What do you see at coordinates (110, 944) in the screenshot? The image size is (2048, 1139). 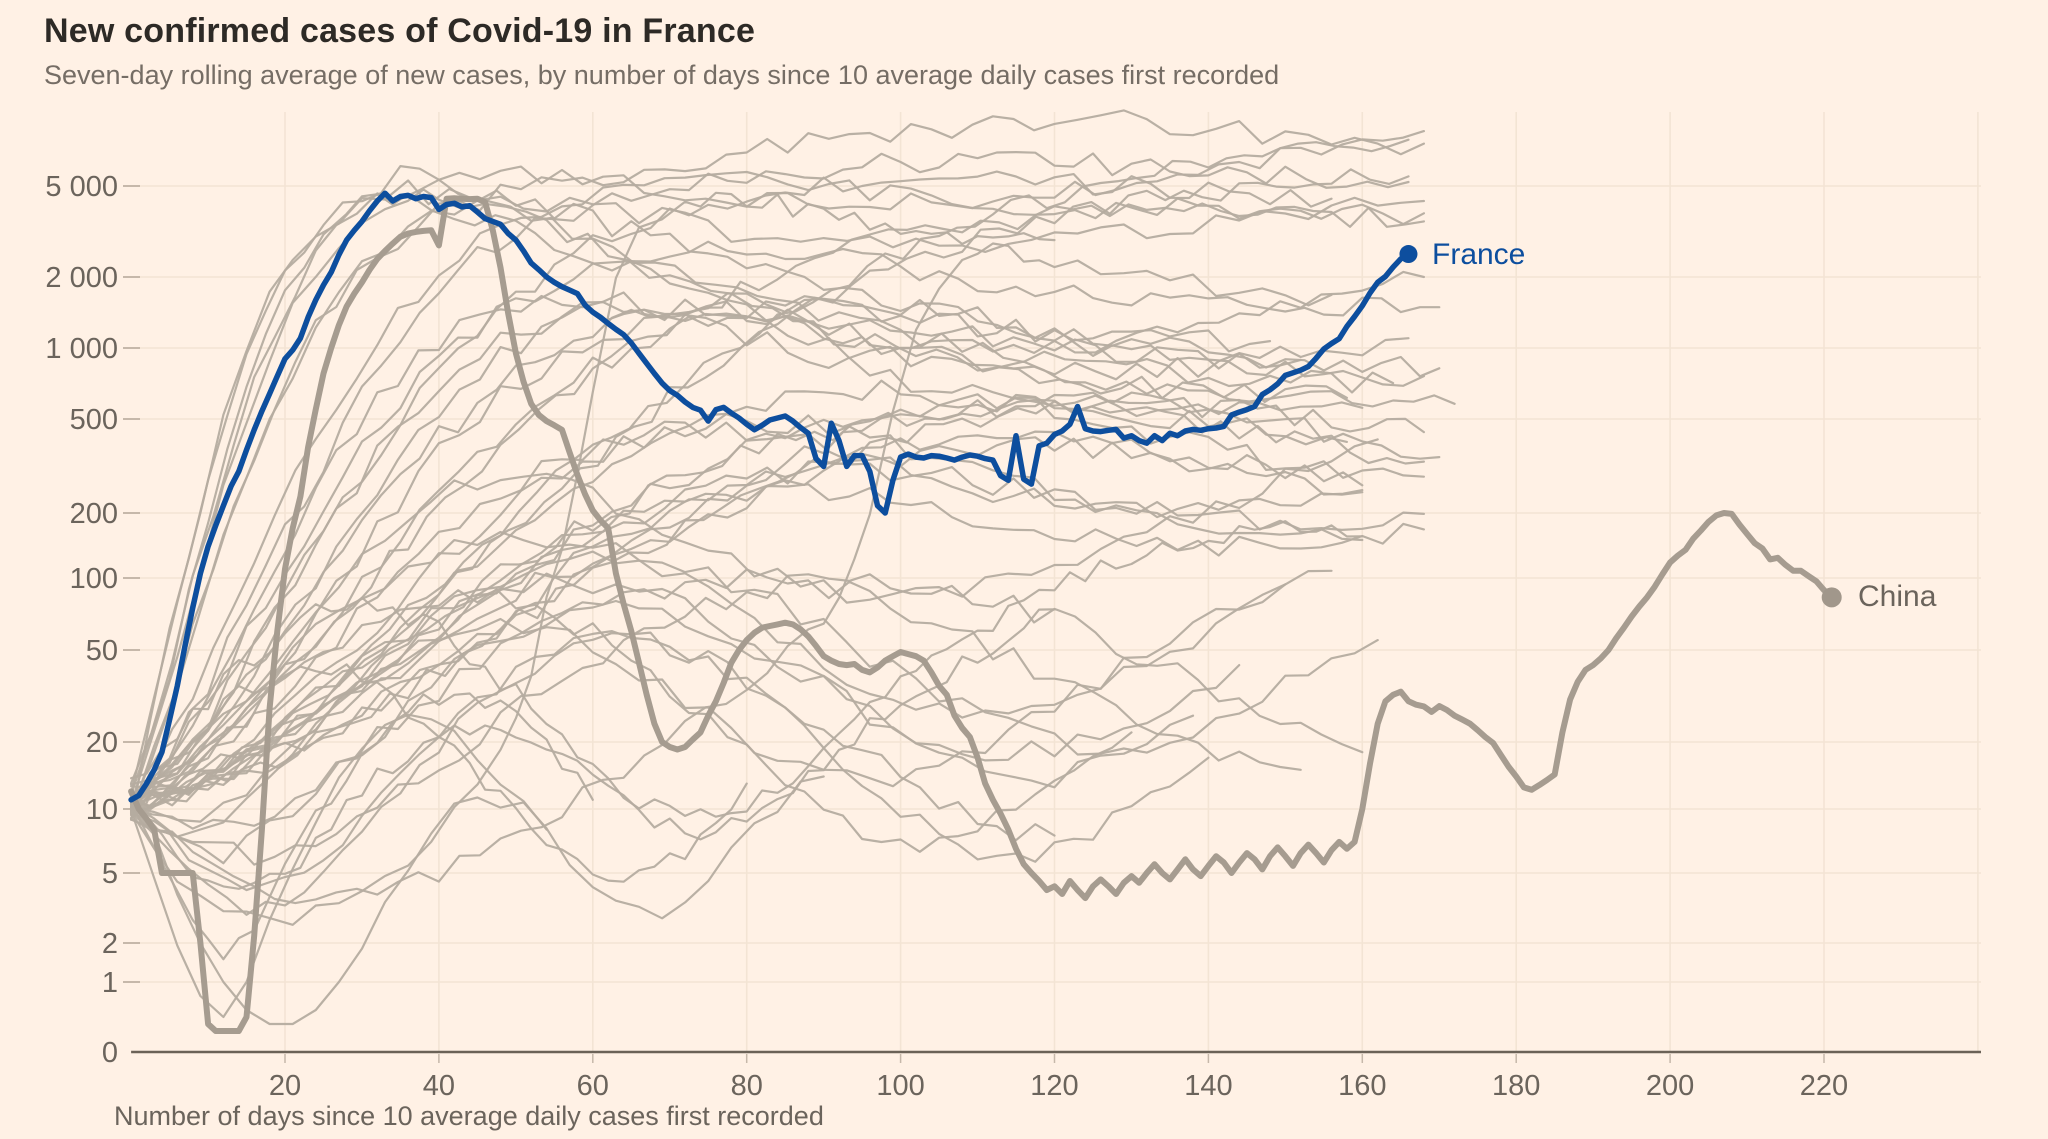 I see `y-tick-label: 2` at bounding box center [110, 944].